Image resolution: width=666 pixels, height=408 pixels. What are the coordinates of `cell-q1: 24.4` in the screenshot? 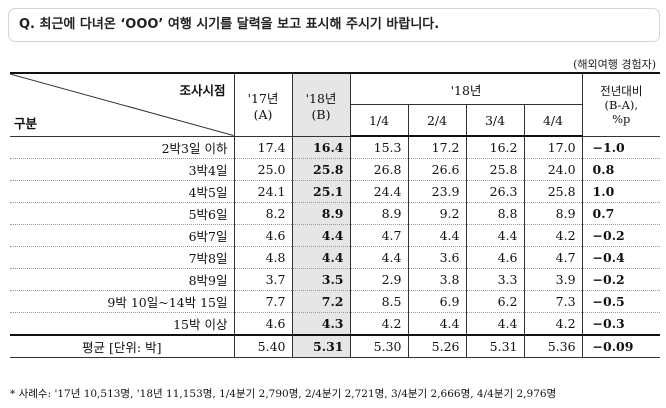 It's located at (378, 191).